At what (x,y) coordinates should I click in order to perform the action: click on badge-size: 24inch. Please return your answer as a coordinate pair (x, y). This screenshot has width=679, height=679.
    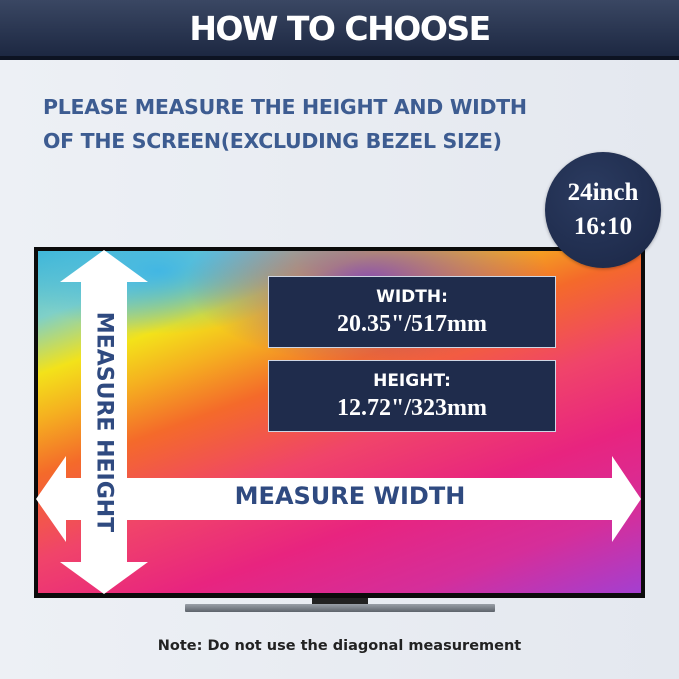
    Looking at the image, I should click on (603, 192).